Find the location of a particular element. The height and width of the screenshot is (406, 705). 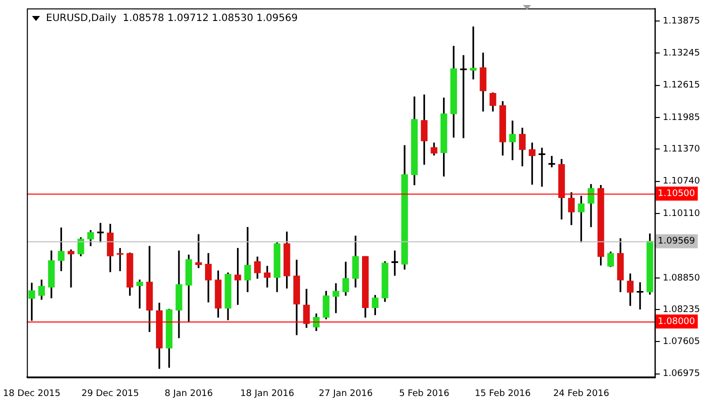

ref-line-label: 1.09569 is located at coordinates (677, 241).